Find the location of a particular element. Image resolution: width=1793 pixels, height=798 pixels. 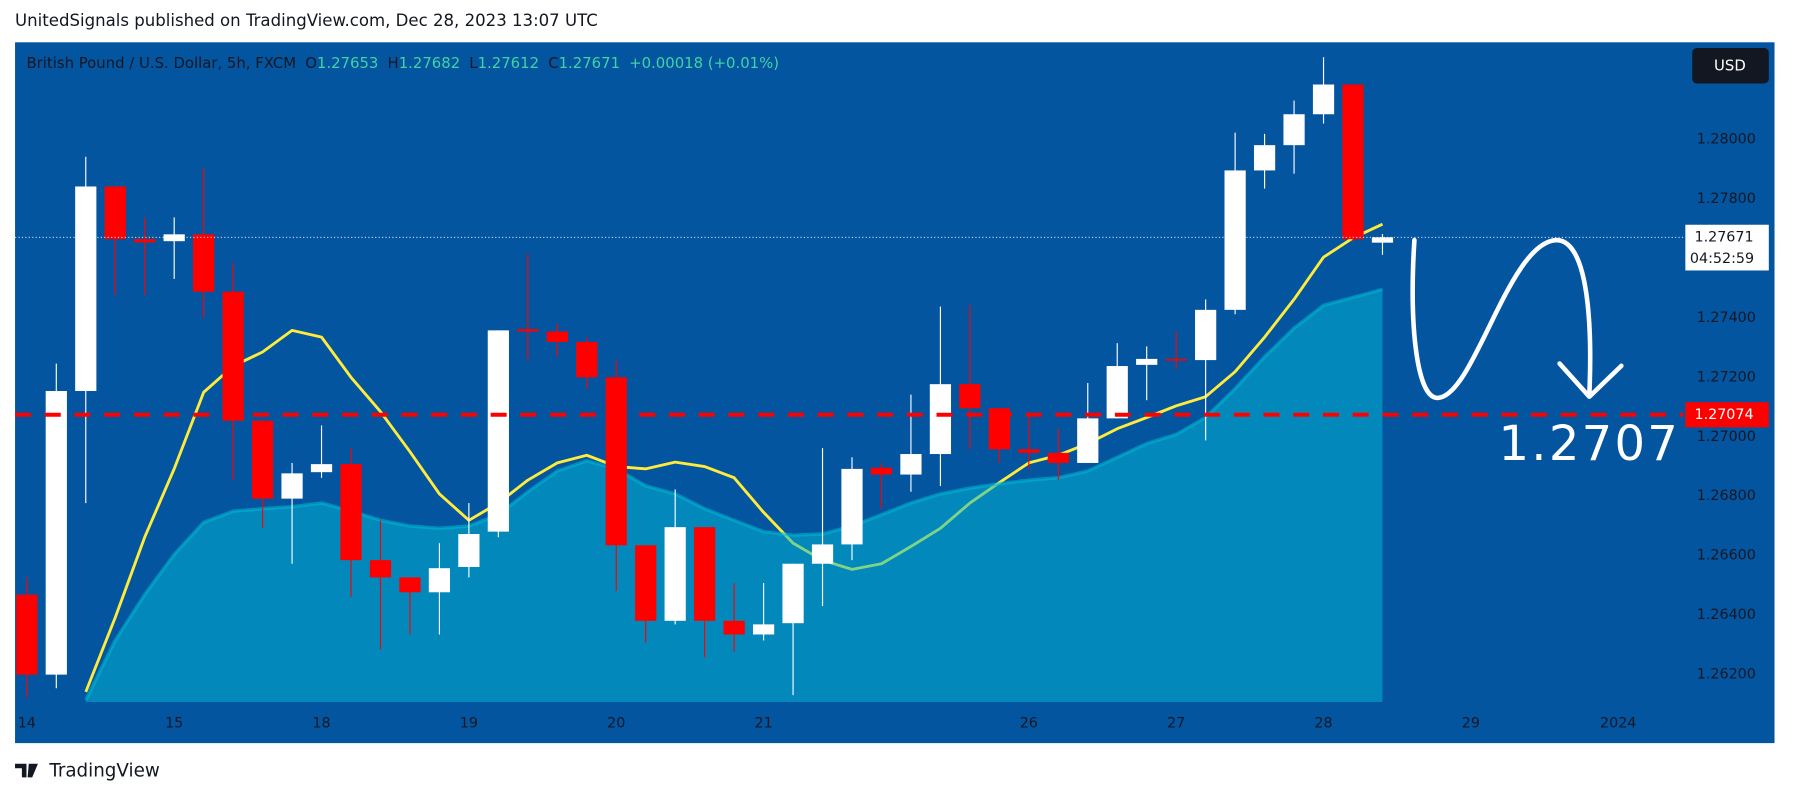

ohlc-label: L is located at coordinates (473, 63).